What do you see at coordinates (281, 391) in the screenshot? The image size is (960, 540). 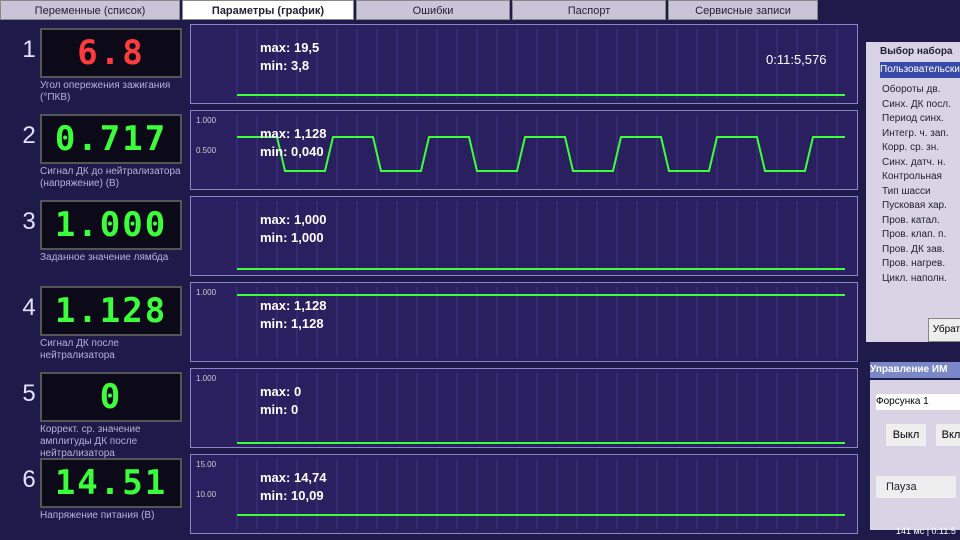 I see `max-label: max: 0` at bounding box center [281, 391].